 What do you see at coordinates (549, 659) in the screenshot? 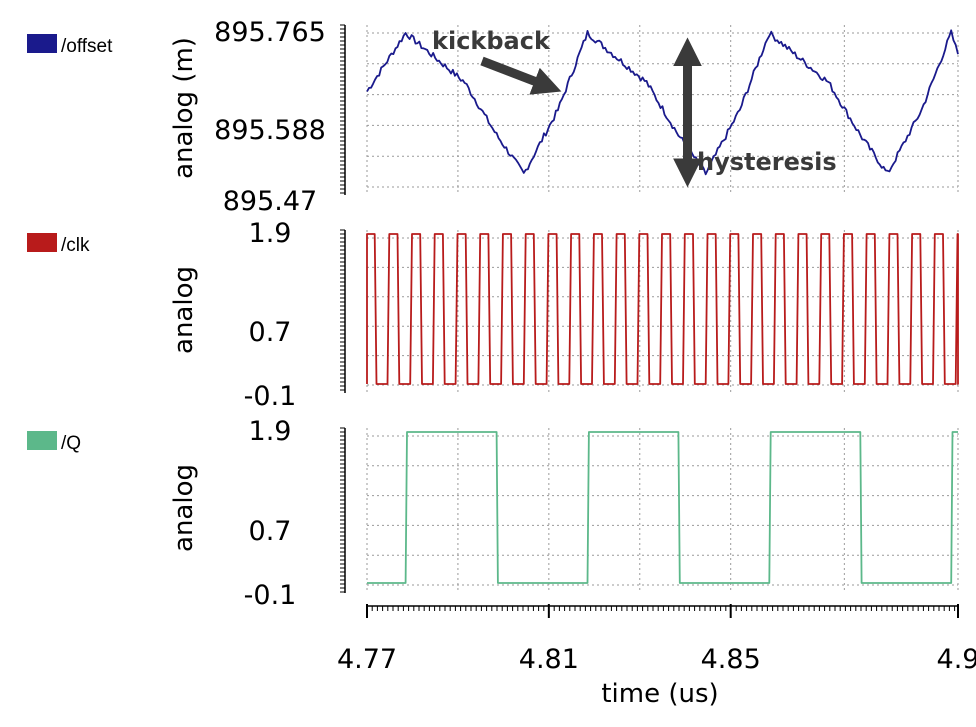
I see `x-tick-label: 4.81` at bounding box center [549, 659].